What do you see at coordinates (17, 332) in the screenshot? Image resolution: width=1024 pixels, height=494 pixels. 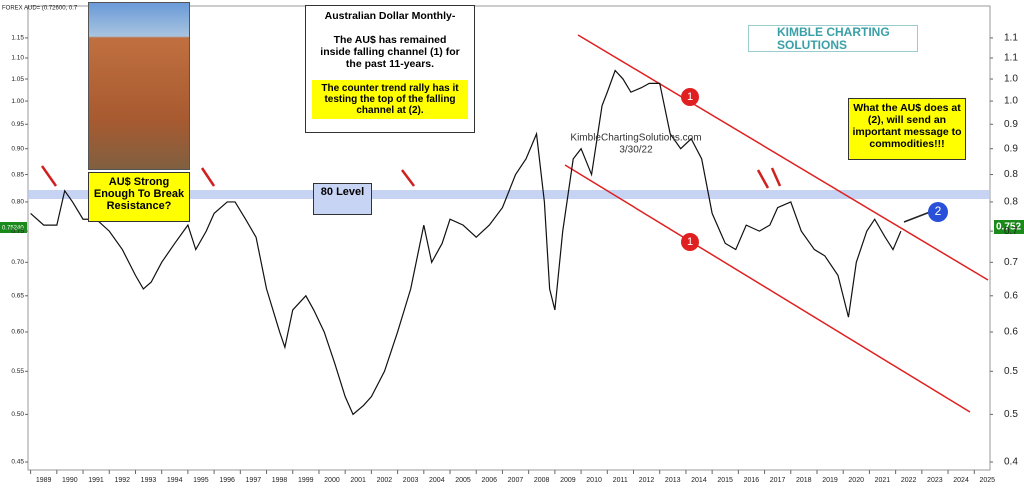 I see `y-tick-label: 0.60` at bounding box center [17, 332].